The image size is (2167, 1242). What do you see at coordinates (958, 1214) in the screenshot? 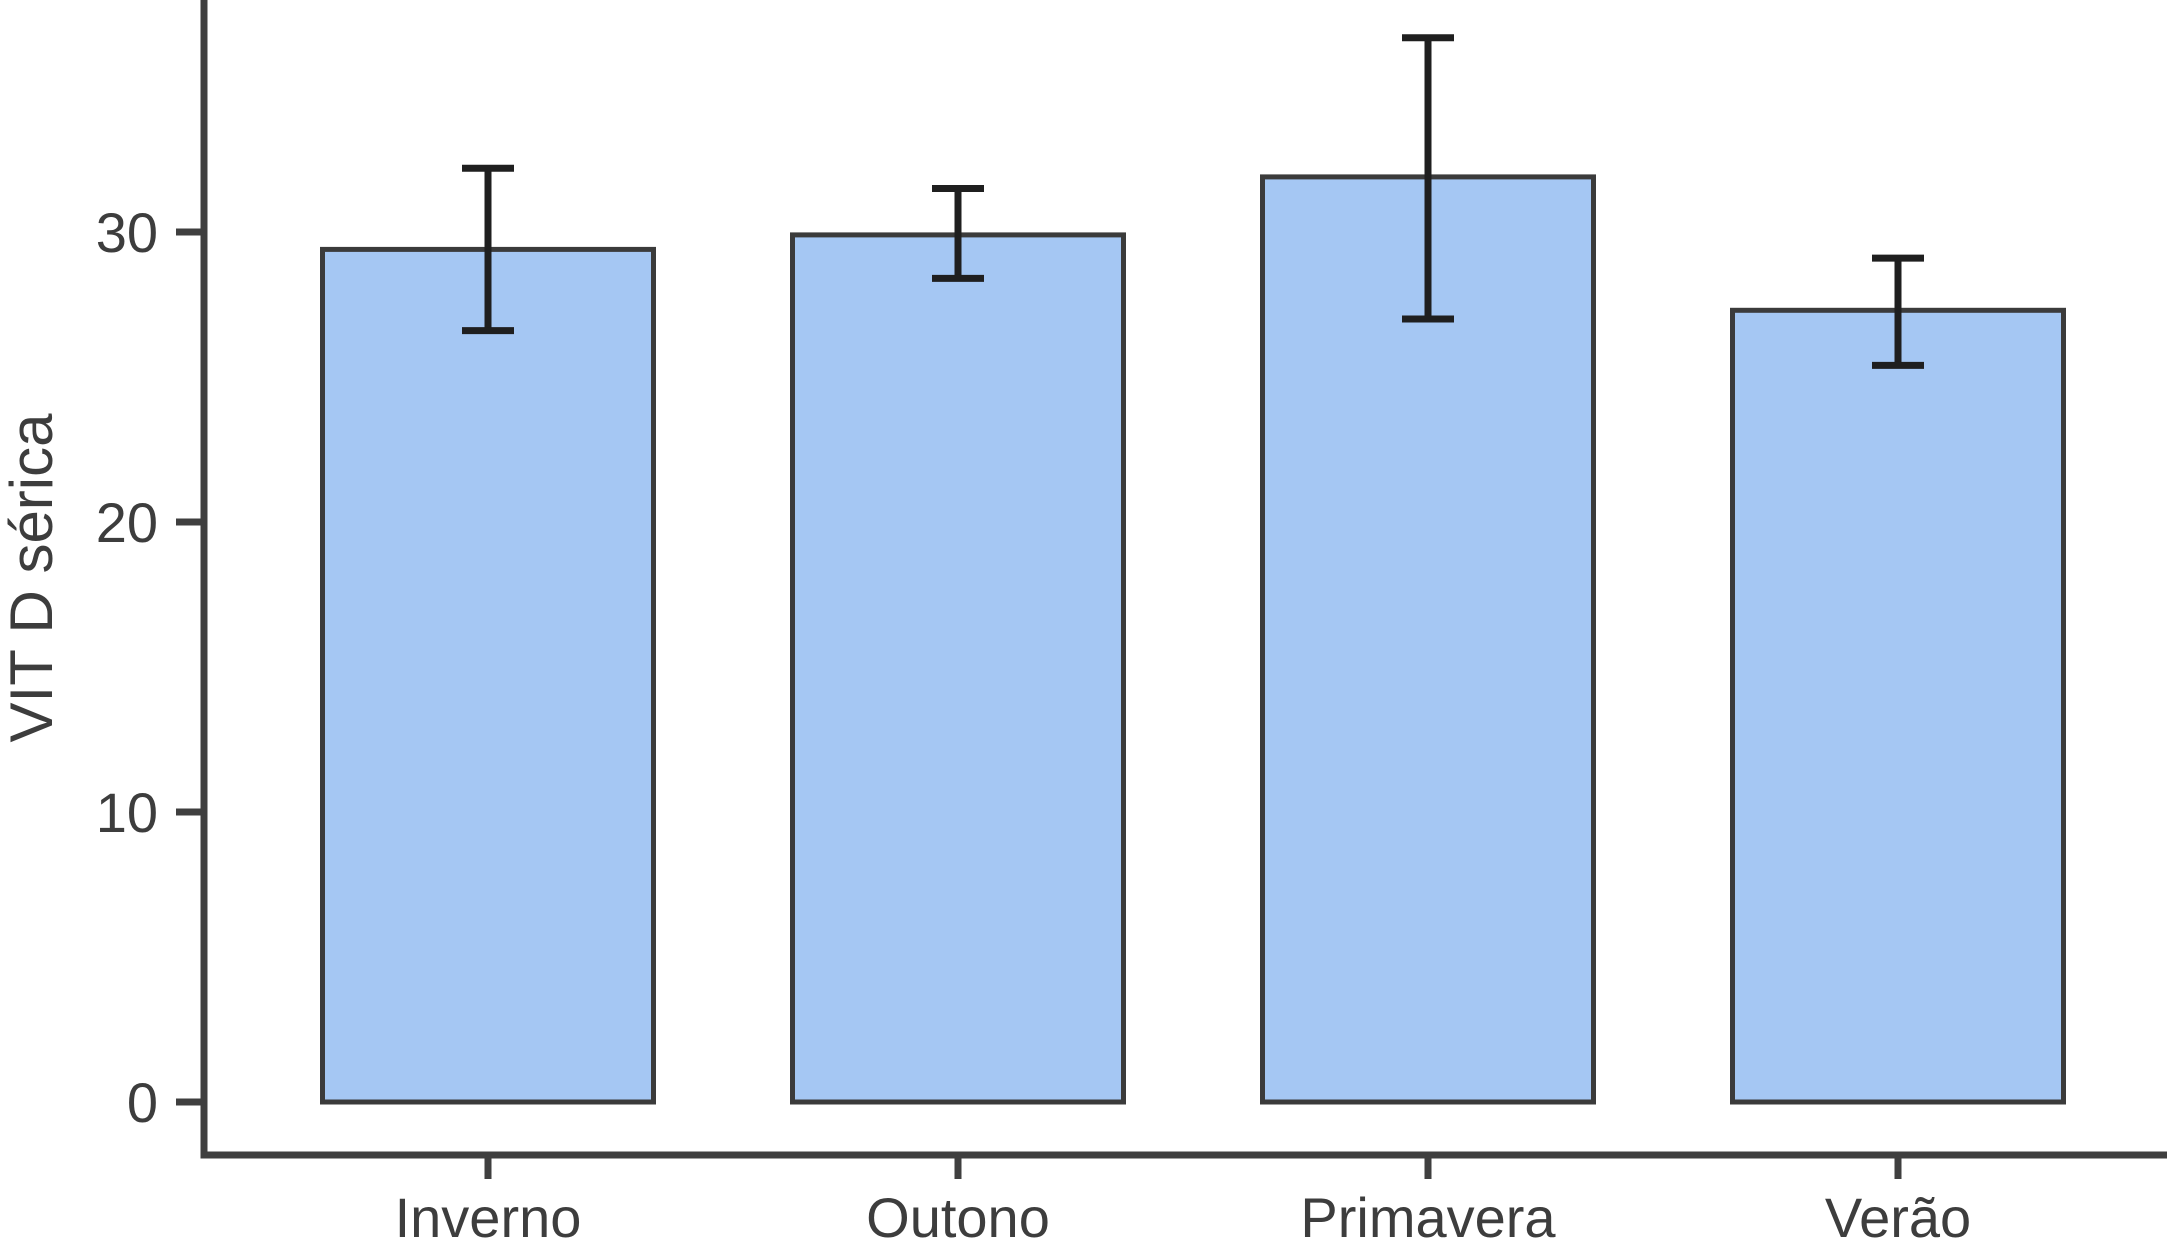
I see `x-tick-label-outono: Outono` at bounding box center [958, 1214].